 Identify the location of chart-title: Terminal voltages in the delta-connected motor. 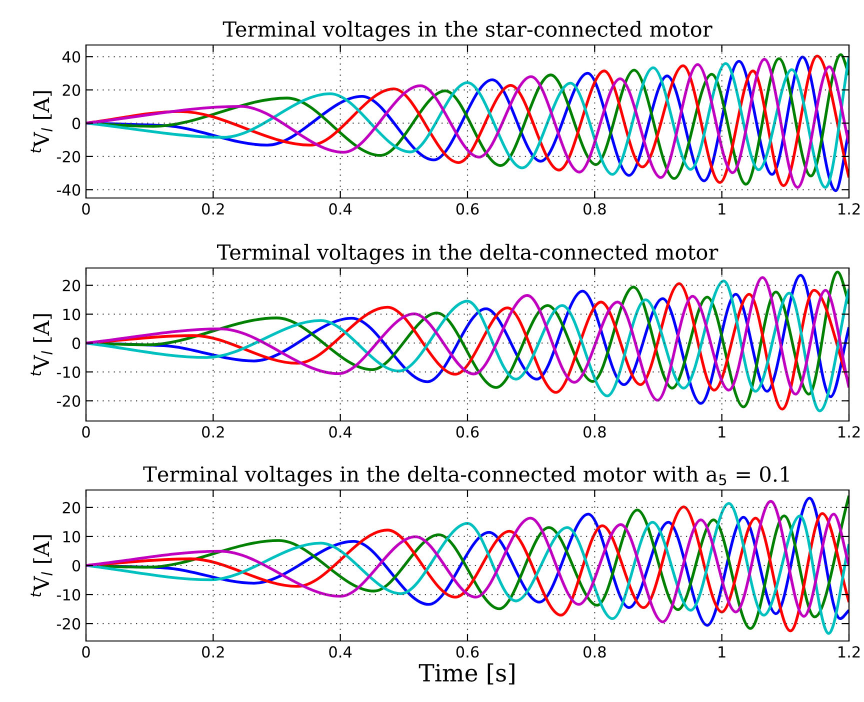
(467, 254).